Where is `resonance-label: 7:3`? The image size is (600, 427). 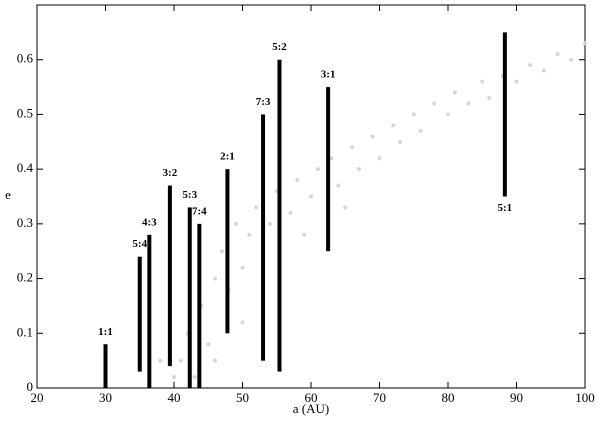 resonance-label: 7:3 is located at coordinates (263, 102).